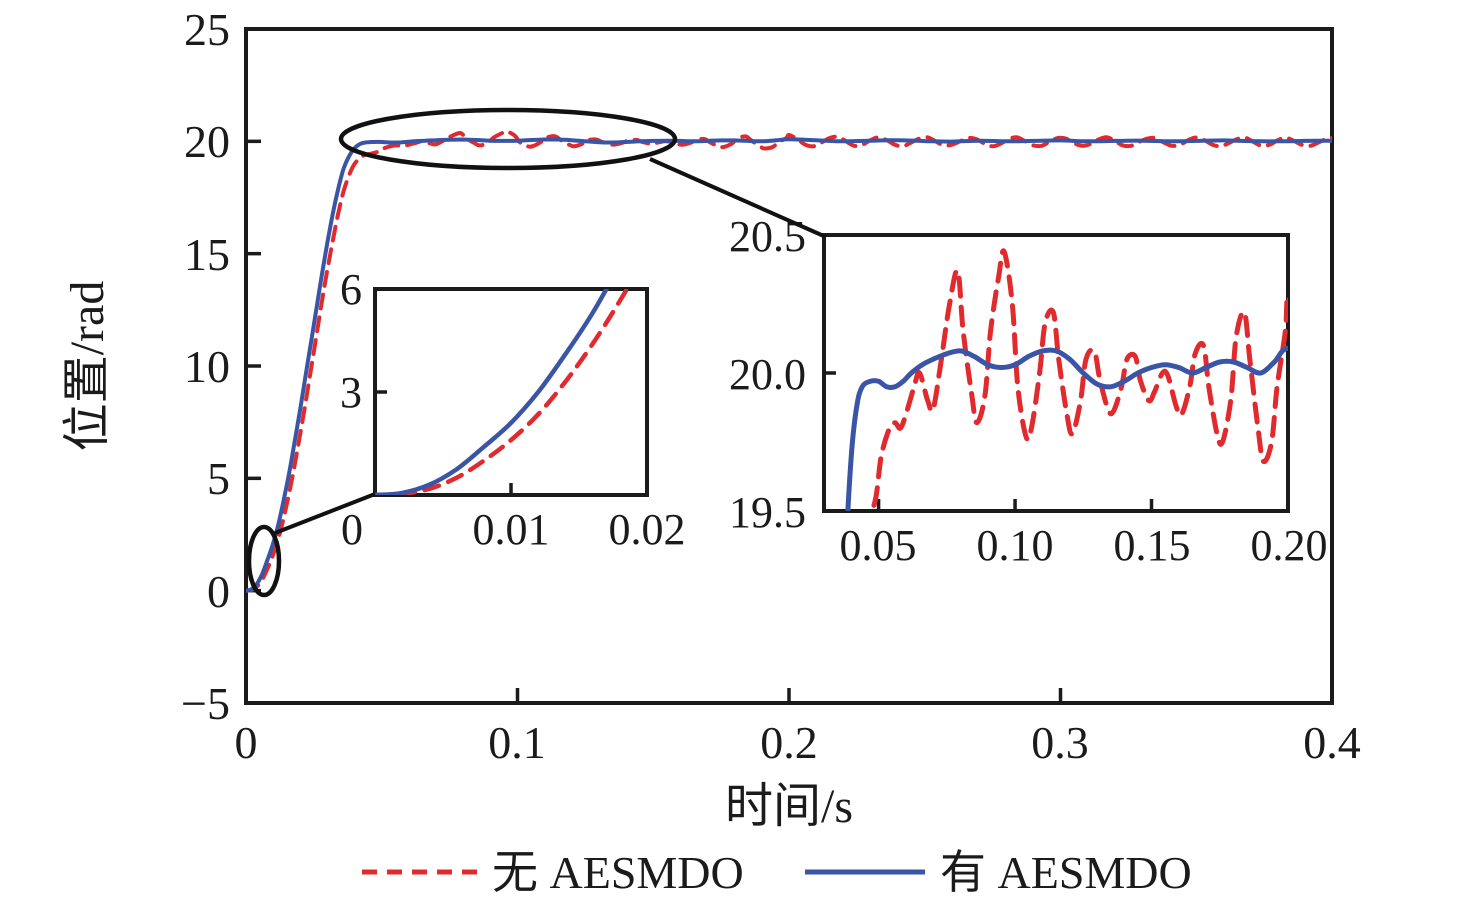  What do you see at coordinates (767, 236) in the screenshot?
I see `inset-steady-ytick-label: 20.5` at bounding box center [767, 236].